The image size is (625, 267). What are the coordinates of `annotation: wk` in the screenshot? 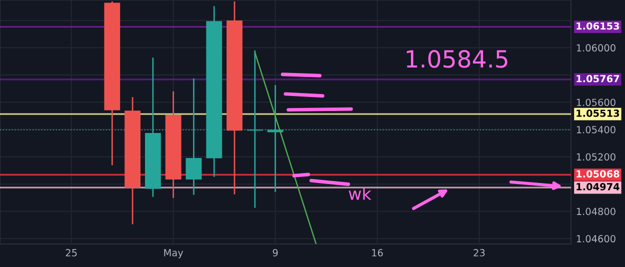 It's located at (360, 193).